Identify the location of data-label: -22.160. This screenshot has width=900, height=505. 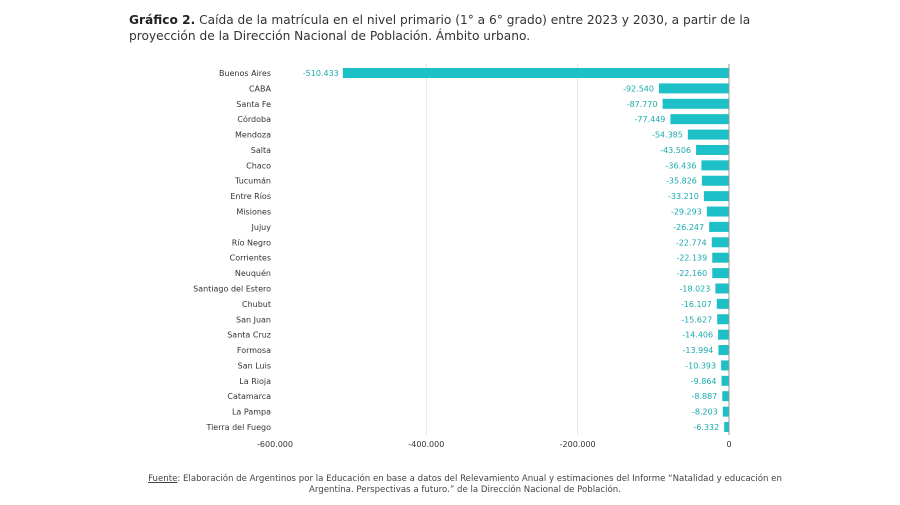
(691, 273).